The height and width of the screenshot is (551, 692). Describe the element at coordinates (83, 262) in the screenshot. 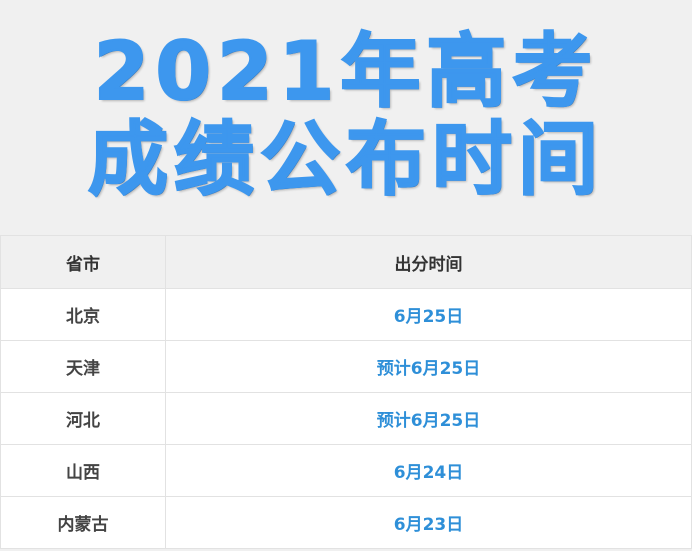

I see `header-province: 省市` at that location.